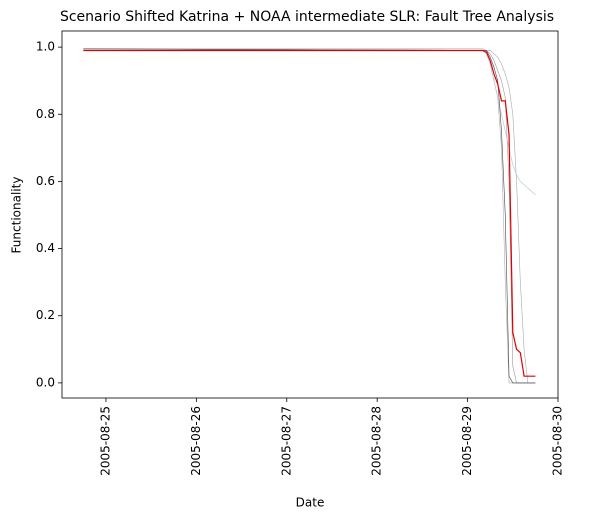  What do you see at coordinates (45, 382) in the screenshot?
I see `y-tick-label: 0.0` at bounding box center [45, 382].